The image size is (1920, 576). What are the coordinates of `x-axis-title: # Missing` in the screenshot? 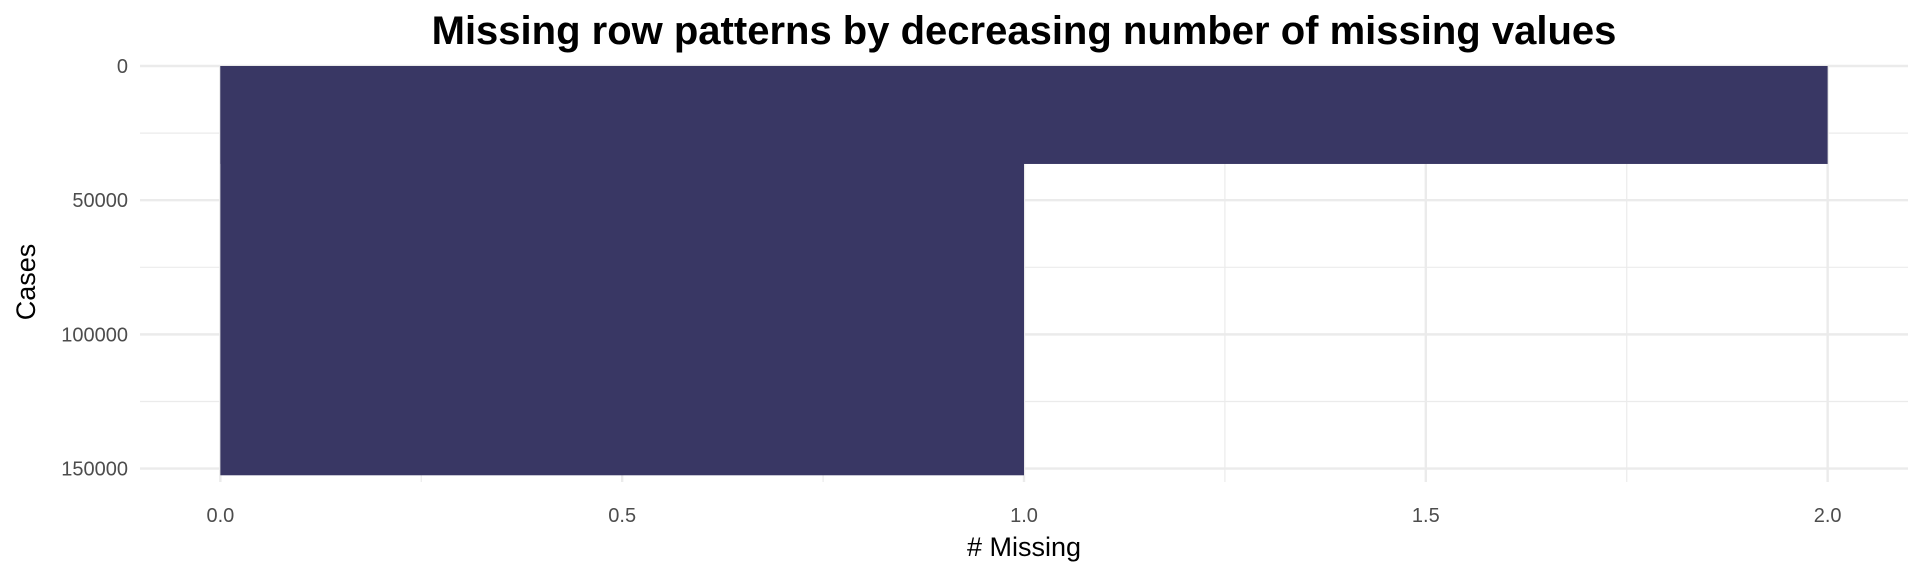 It's located at (1024, 547).